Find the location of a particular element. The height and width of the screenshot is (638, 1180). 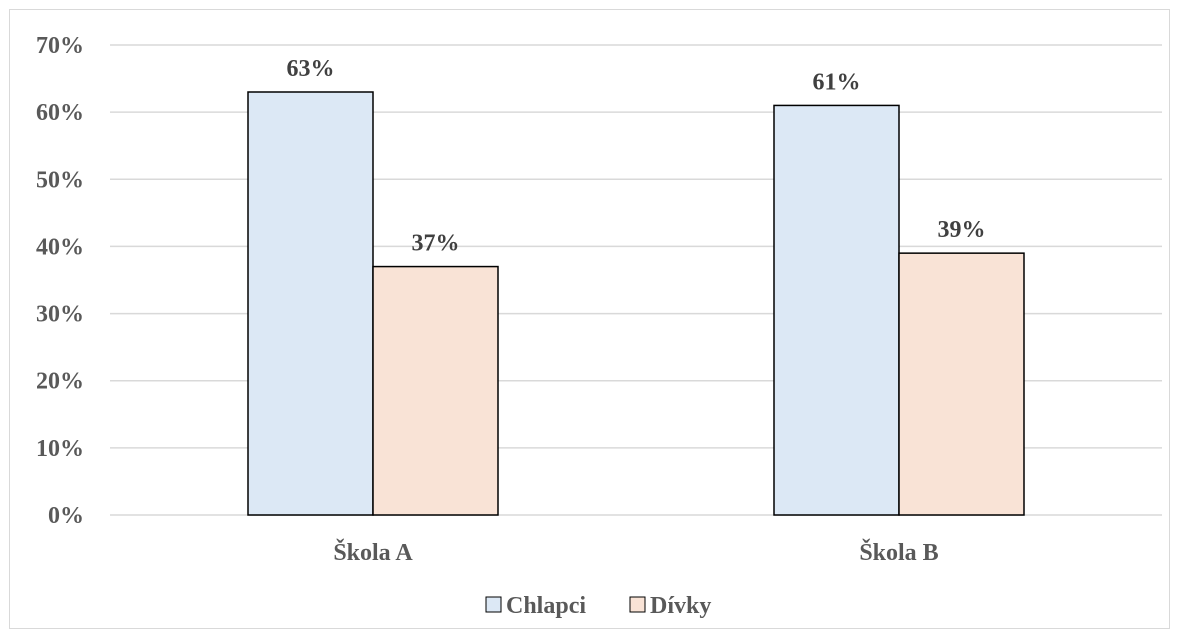

y-axis-tick-labels: 0% 10% 20% 30% 40% 50% 60% 70% is located at coordinates (60, 281).